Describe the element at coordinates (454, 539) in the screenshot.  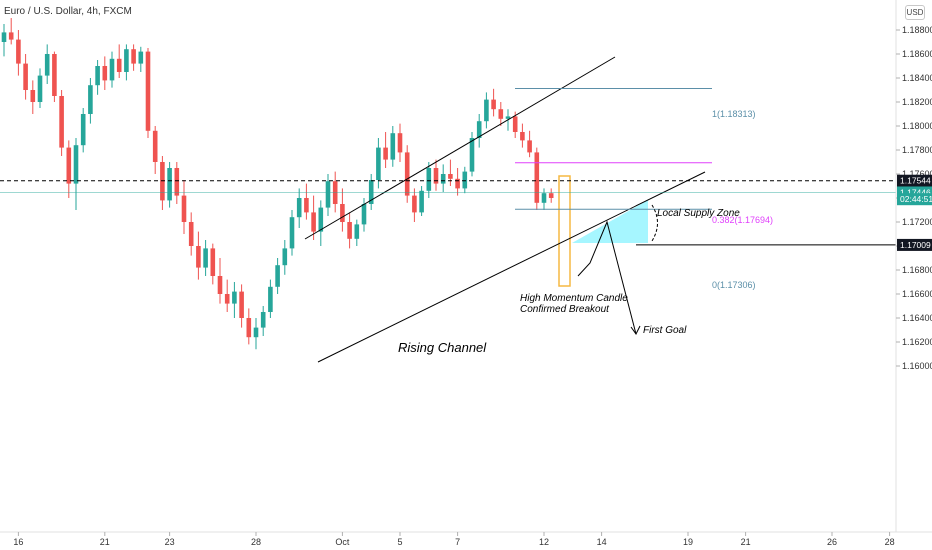
I see `time-axis: 16 21 23 28 Oct 5 7 12 14 19 21 26 28` at that location.